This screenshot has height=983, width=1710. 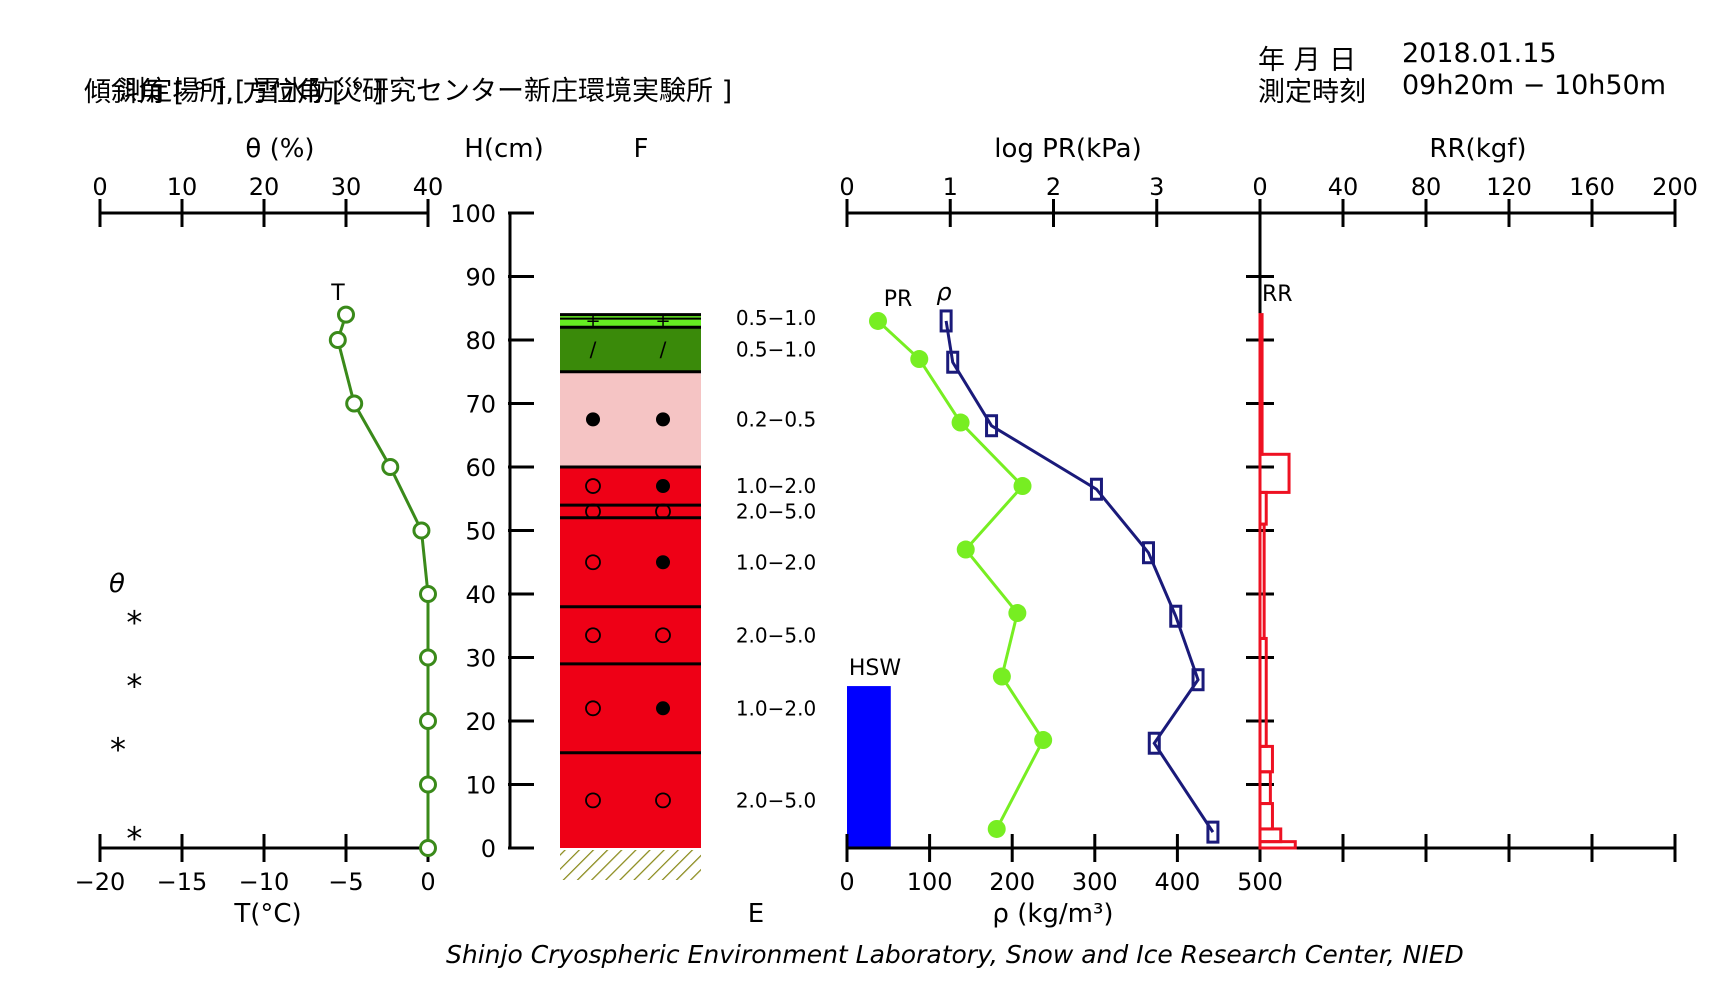 What do you see at coordinates (267, 914) in the screenshot?
I see `t-axis-title: T(°C)` at bounding box center [267, 914].